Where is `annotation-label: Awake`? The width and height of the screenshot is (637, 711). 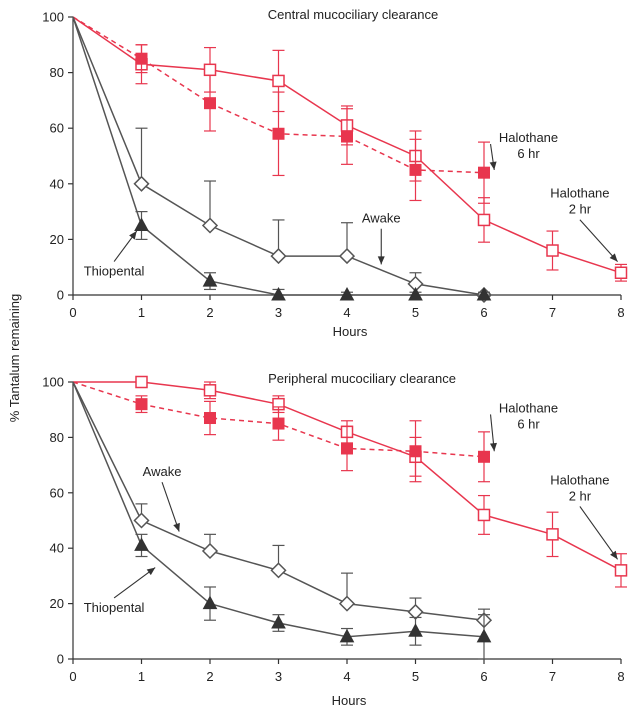 annotation-label: Awake is located at coordinates (162, 471).